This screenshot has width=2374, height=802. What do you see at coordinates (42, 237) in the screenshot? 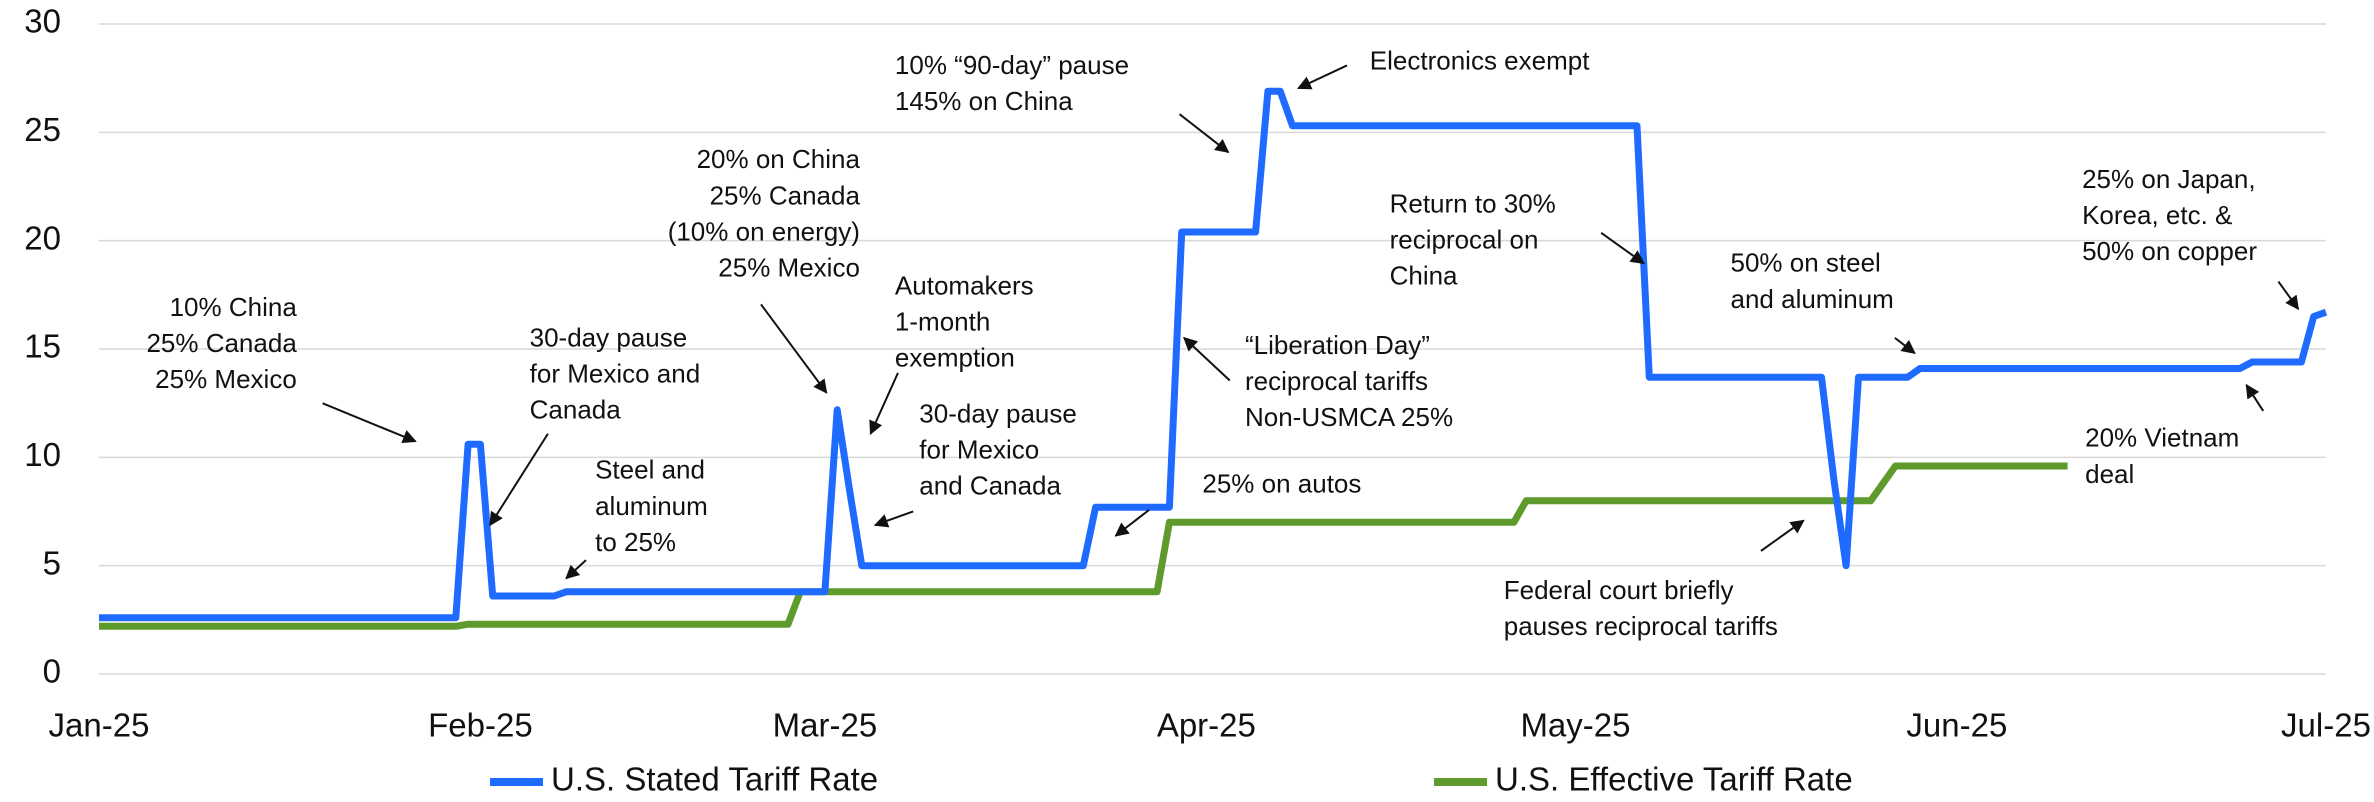
I see `y-tick-label: 20` at bounding box center [42, 237].